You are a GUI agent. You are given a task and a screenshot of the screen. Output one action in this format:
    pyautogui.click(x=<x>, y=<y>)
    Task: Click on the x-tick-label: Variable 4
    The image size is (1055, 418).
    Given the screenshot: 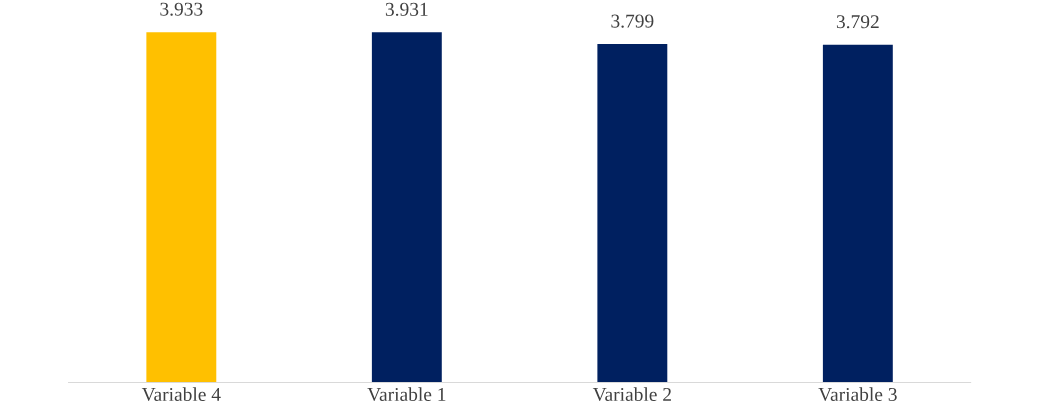 What is the action you would take?
    pyautogui.click(x=181, y=394)
    